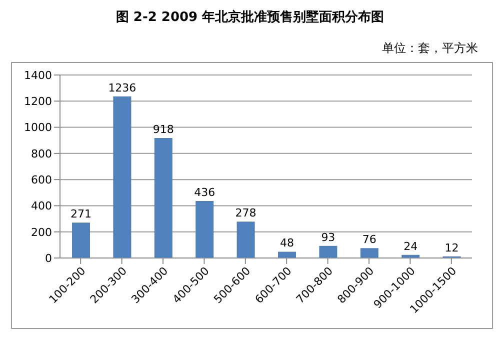 The height and width of the screenshot is (338, 500). What do you see at coordinates (205, 193) in the screenshot?
I see `data-label: 436` at bounding box center [205, 193].